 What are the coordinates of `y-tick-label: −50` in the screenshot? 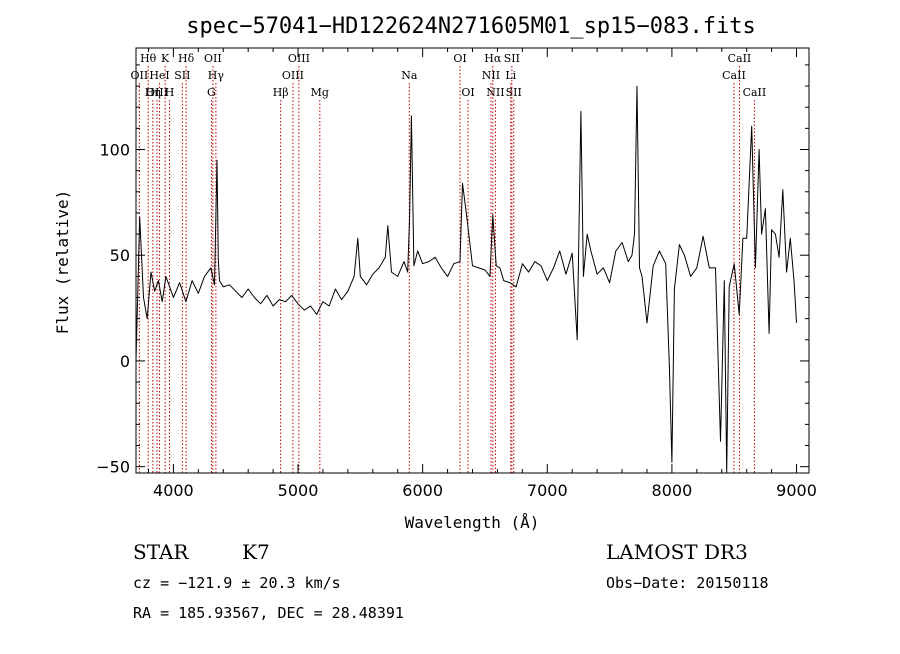 It's located at (113, 467).